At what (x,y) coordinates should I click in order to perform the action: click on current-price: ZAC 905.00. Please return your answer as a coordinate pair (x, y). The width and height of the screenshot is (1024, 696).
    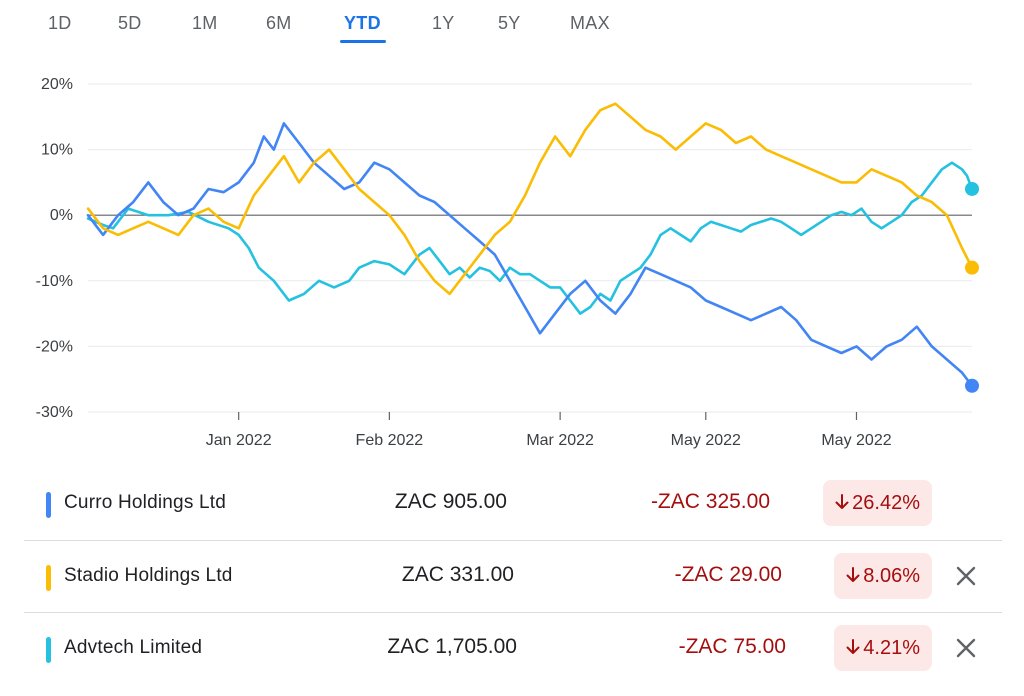
    Looking at the image, I should click on (450, 501).